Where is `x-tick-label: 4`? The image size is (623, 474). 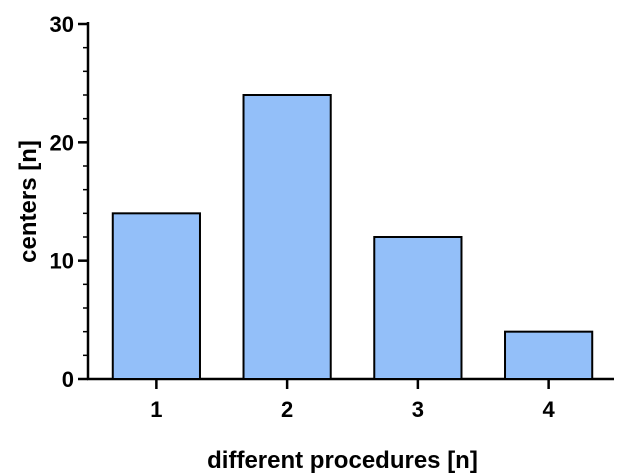
x-tick-label: 4 is located at coordinates (549, 409).